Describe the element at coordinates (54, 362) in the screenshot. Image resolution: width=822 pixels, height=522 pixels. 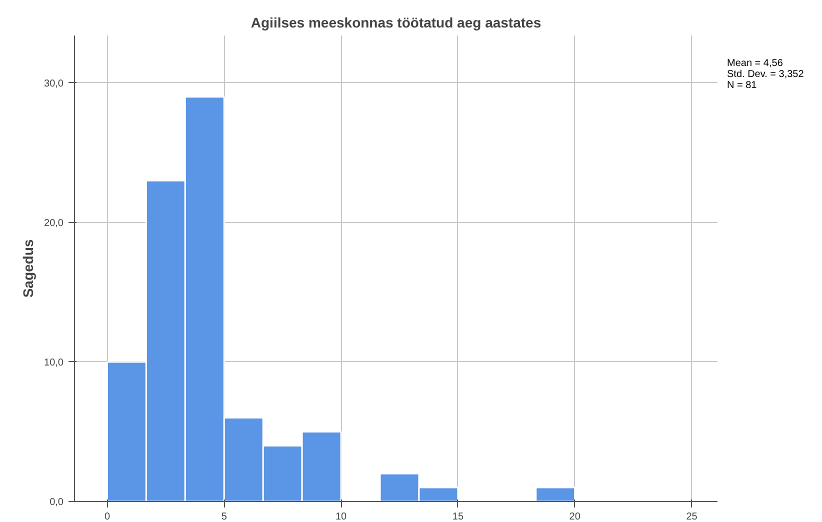
I see `y-tick-label: 10,0` at that location.